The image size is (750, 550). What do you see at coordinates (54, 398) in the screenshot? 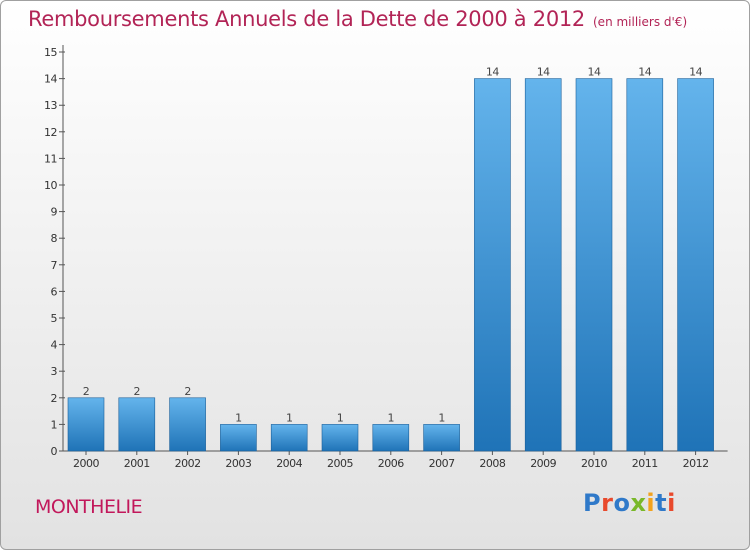
I see `y-tick-label: 2` at bounding box center [54, 398].